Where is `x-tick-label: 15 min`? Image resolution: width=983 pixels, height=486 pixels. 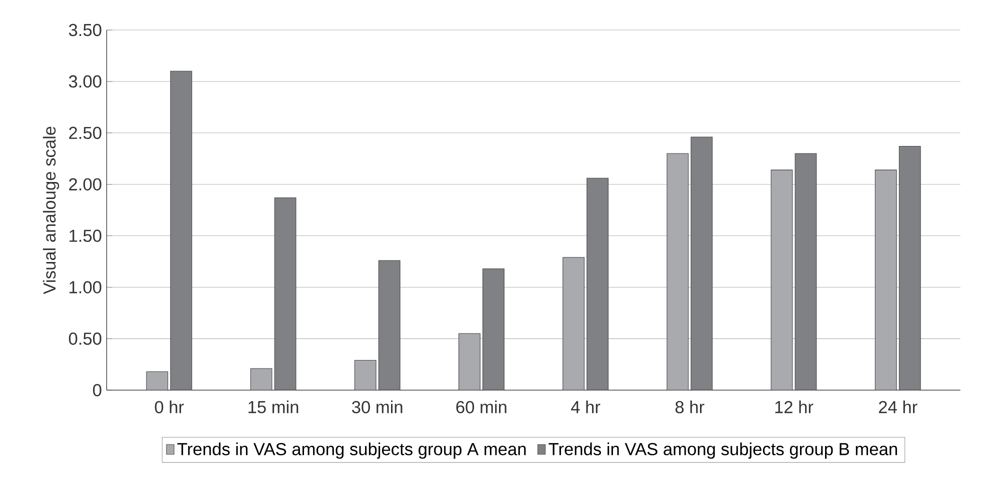 x-tick-label: 15 min is located at coordinates (273, 407).